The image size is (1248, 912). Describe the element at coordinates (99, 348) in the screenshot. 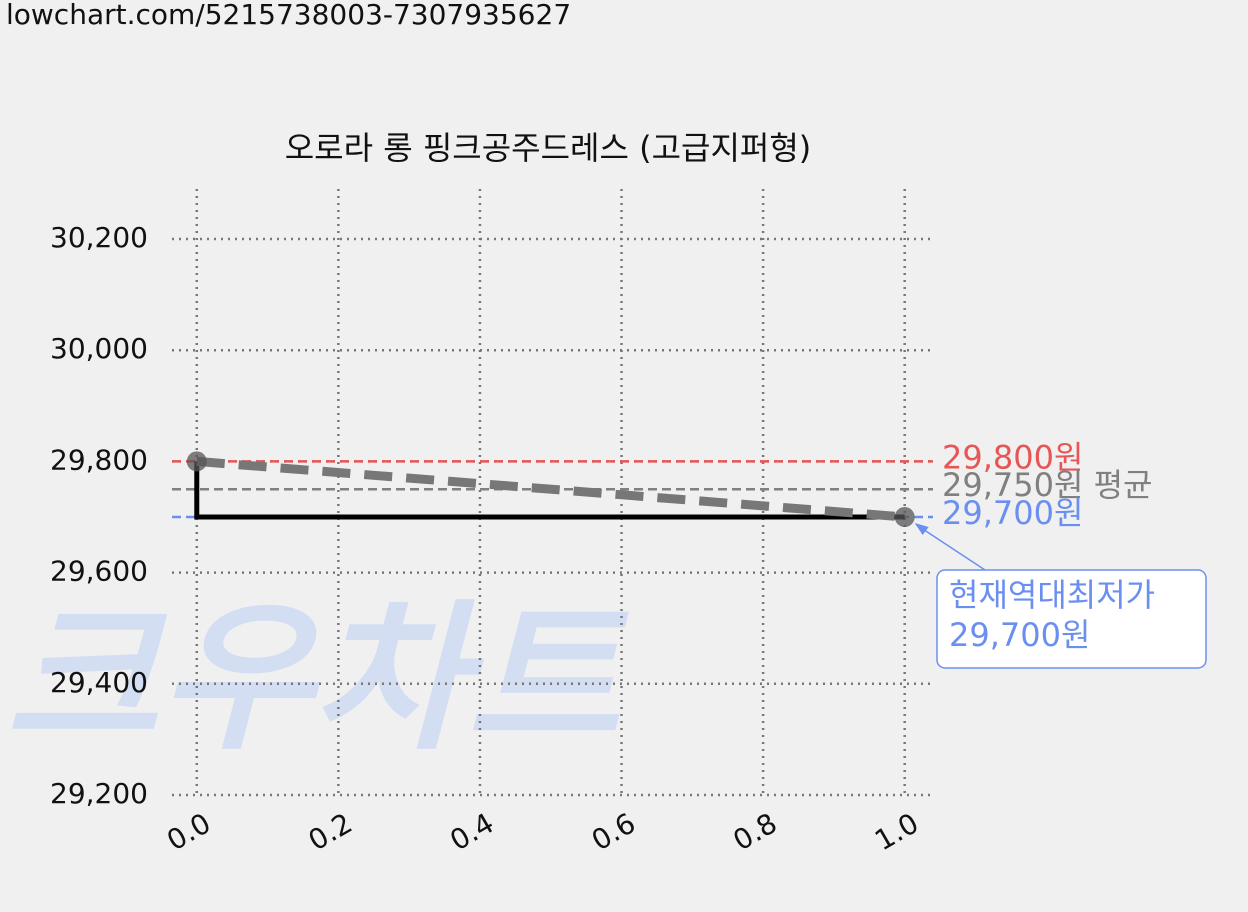

I see `y-tick-label: 30,000` at that location.